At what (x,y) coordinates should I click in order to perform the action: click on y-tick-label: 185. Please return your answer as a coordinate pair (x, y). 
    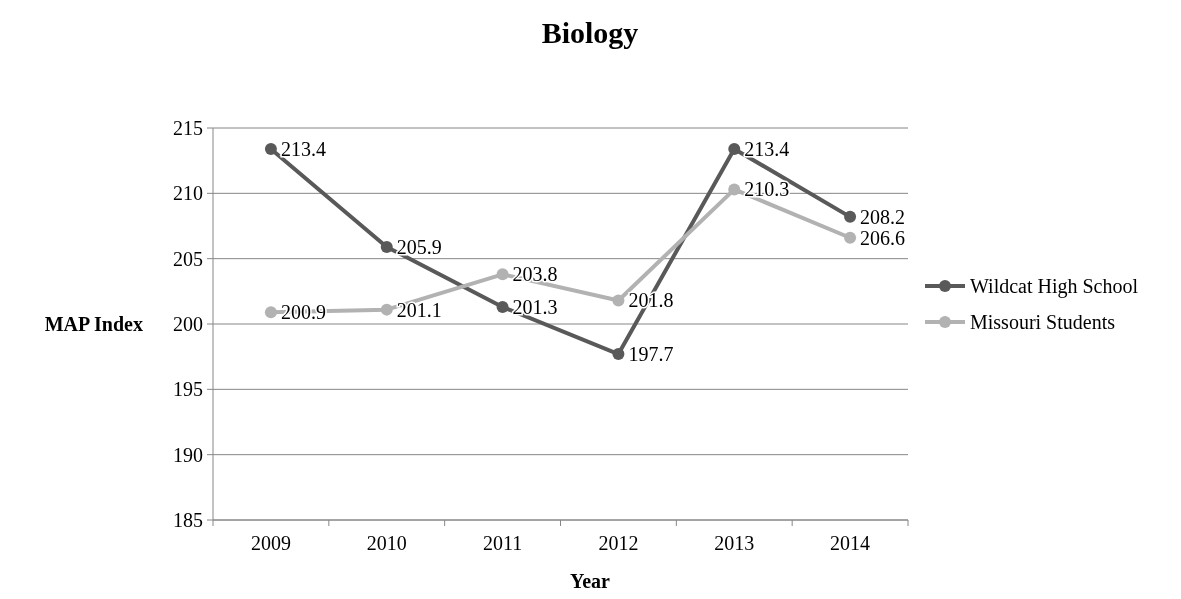
    Looking at the image, I should click on (188, 520).